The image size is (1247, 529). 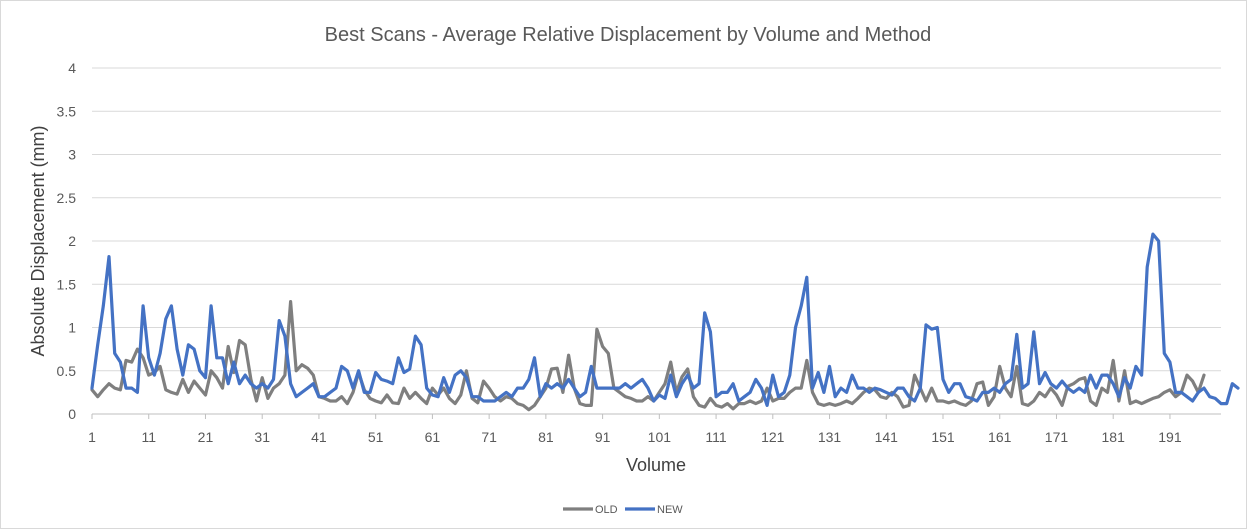 I want to click on y-tick-label: 0.5, so click(x=67, y=371).